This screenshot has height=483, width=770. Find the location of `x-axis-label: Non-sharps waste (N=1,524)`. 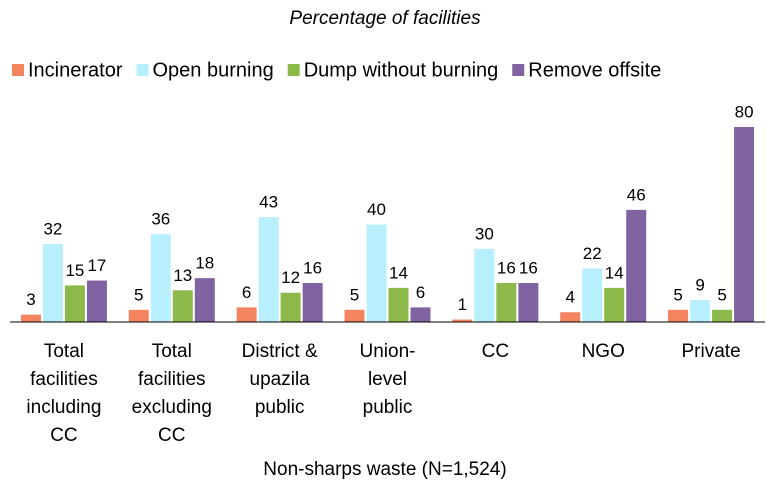

x-axis-label: Non-sharps waste (N=1,524) is located at coordinates (384, 469).